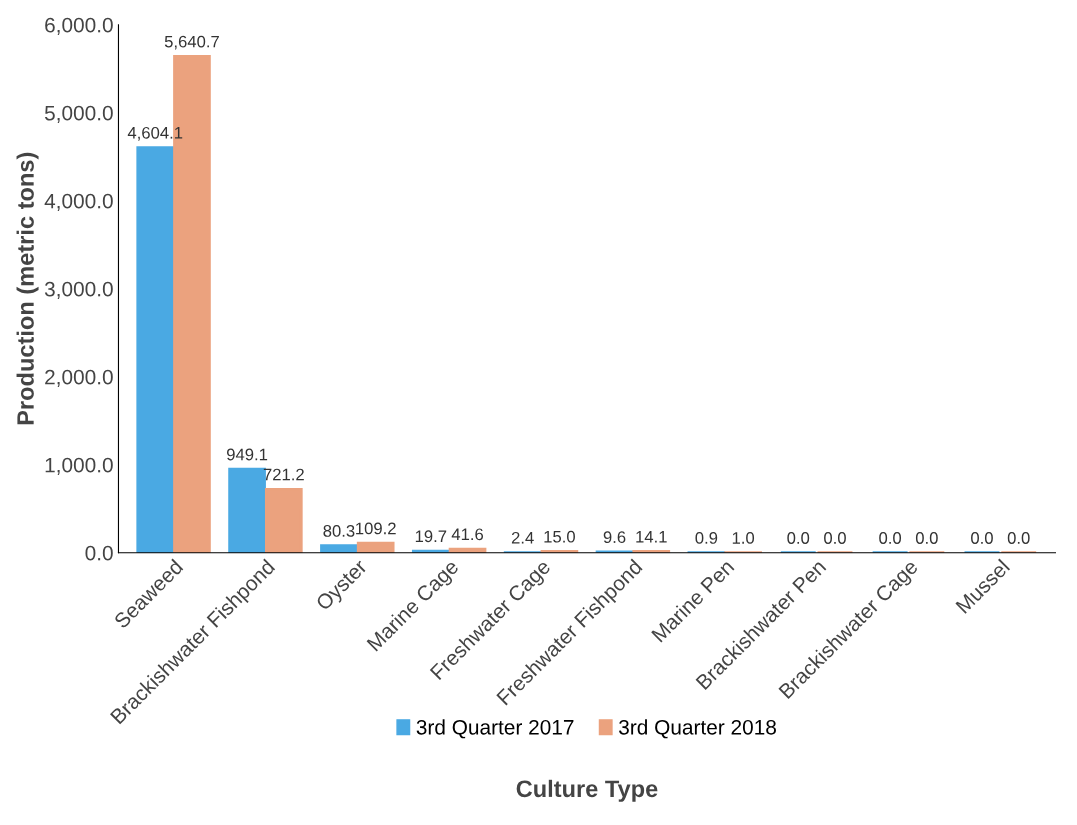  I want to click on y-tick-label: 0.0, so click(99, 553).